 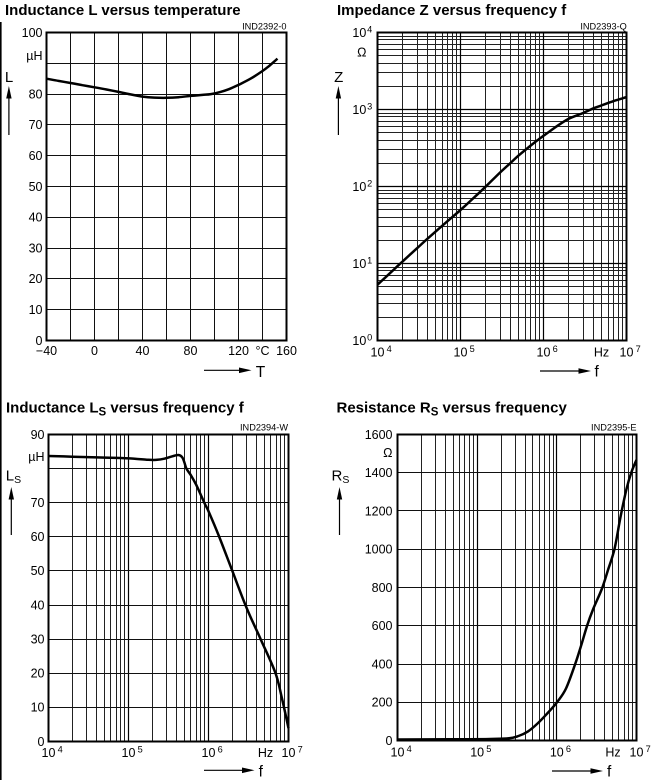 What do you see at coordinates (369, 183) in the screenshot?
I see `svg-text: 2` at bounding box center [369, 183].